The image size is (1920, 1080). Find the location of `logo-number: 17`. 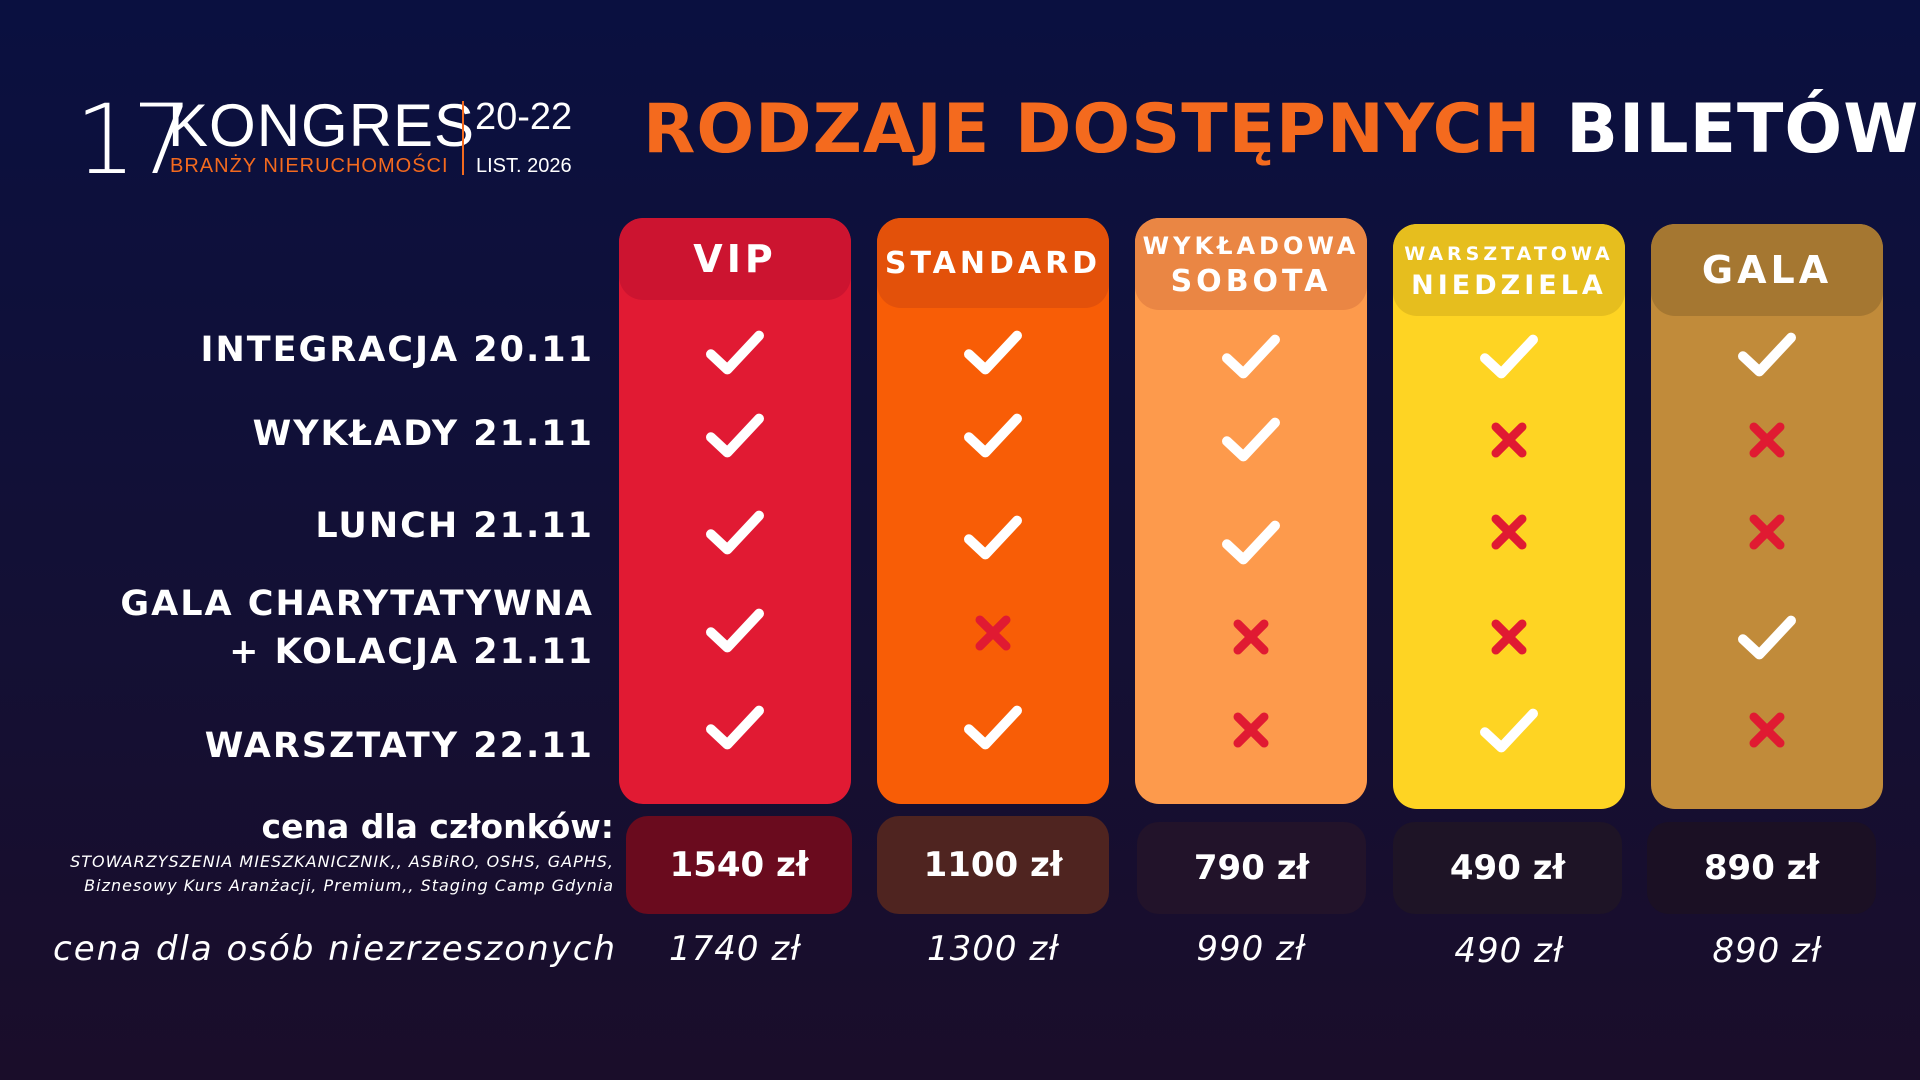

logo-number: 17 is located at coordinates (134, 140).